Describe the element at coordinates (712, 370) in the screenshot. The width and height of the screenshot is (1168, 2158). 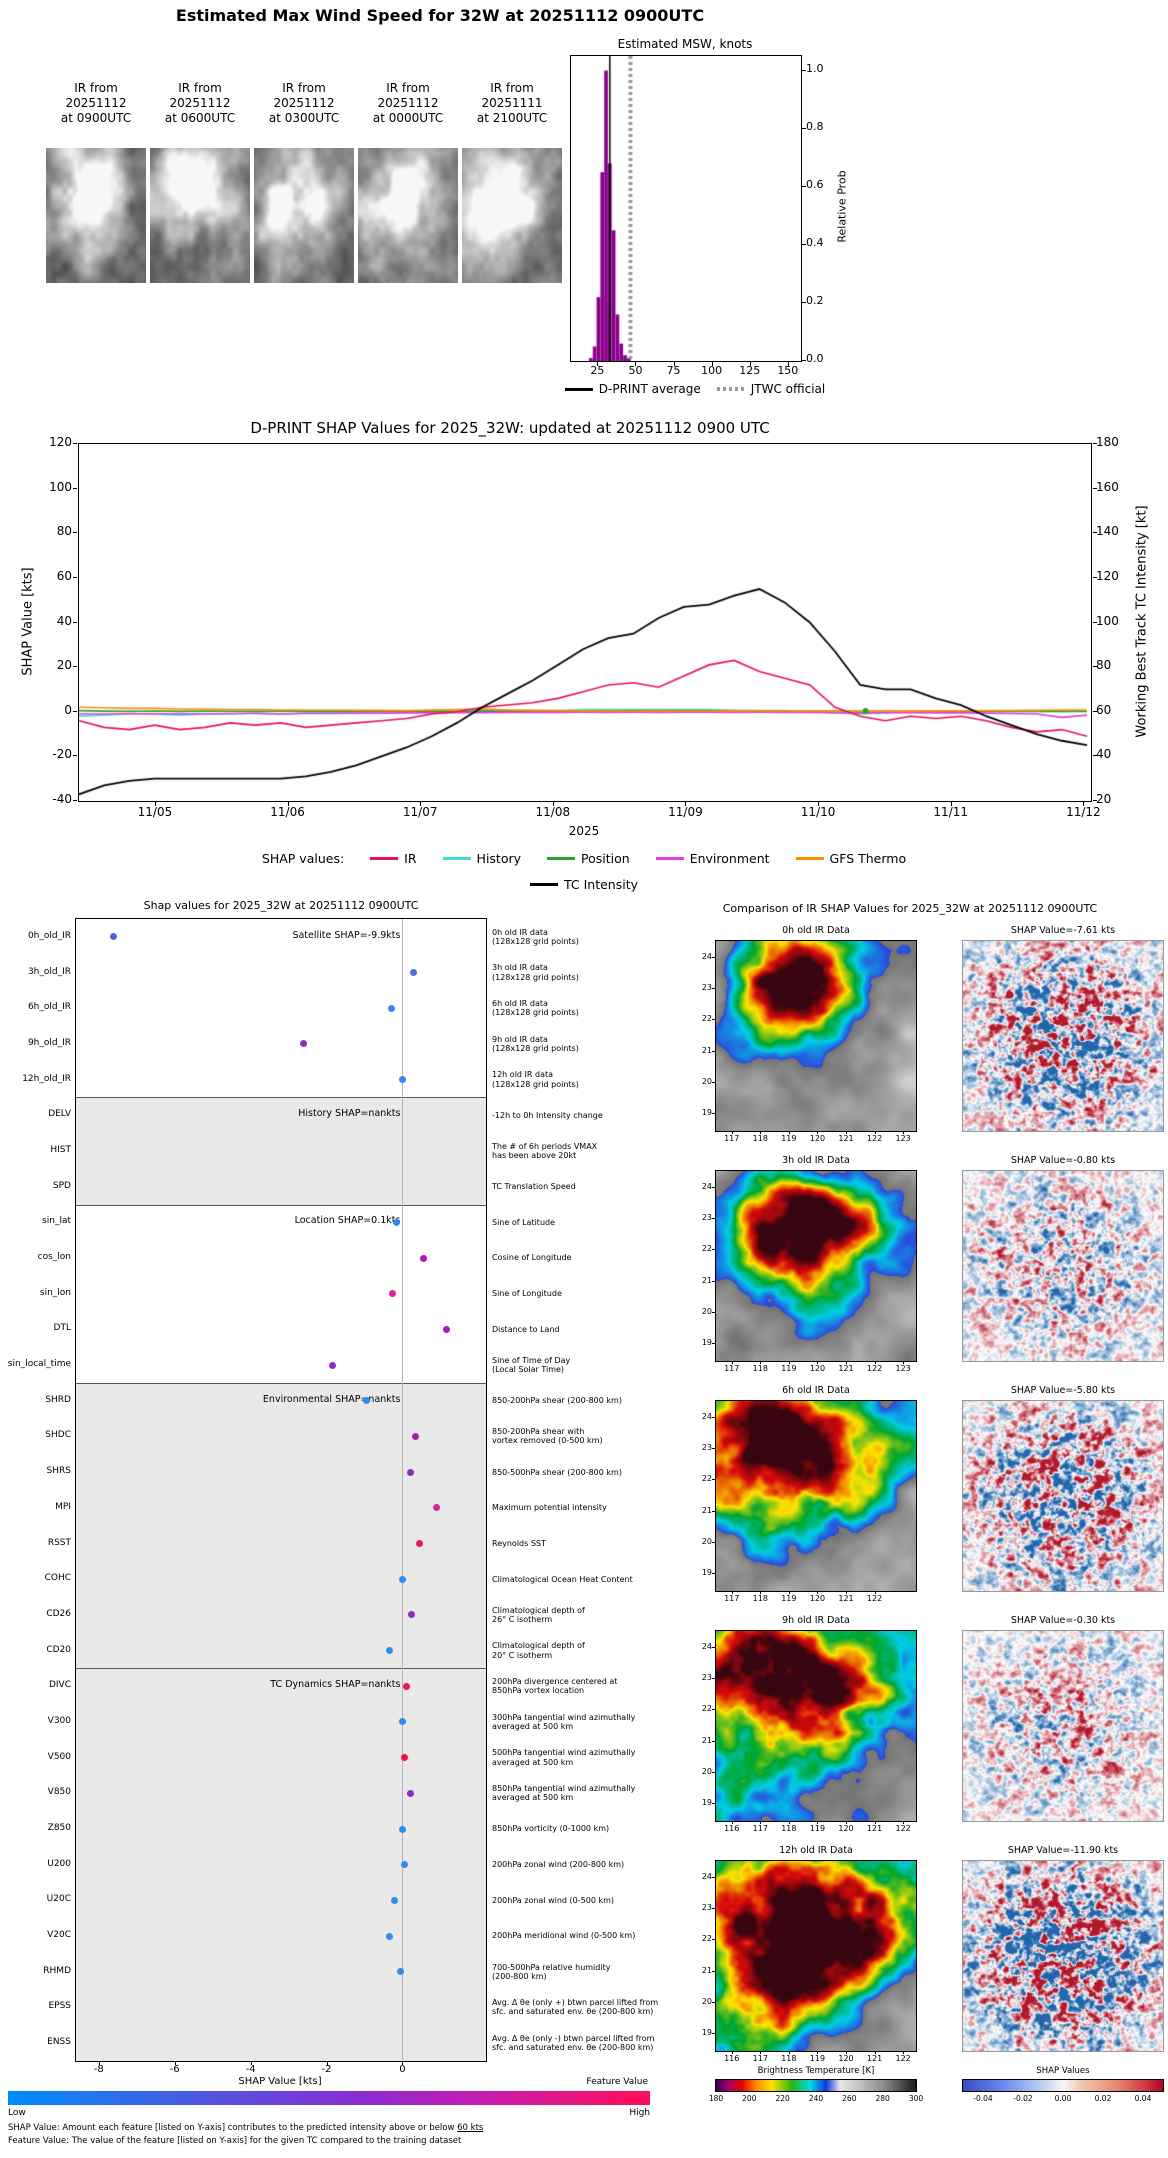
I see `histogram-xtick: 100` at that location.